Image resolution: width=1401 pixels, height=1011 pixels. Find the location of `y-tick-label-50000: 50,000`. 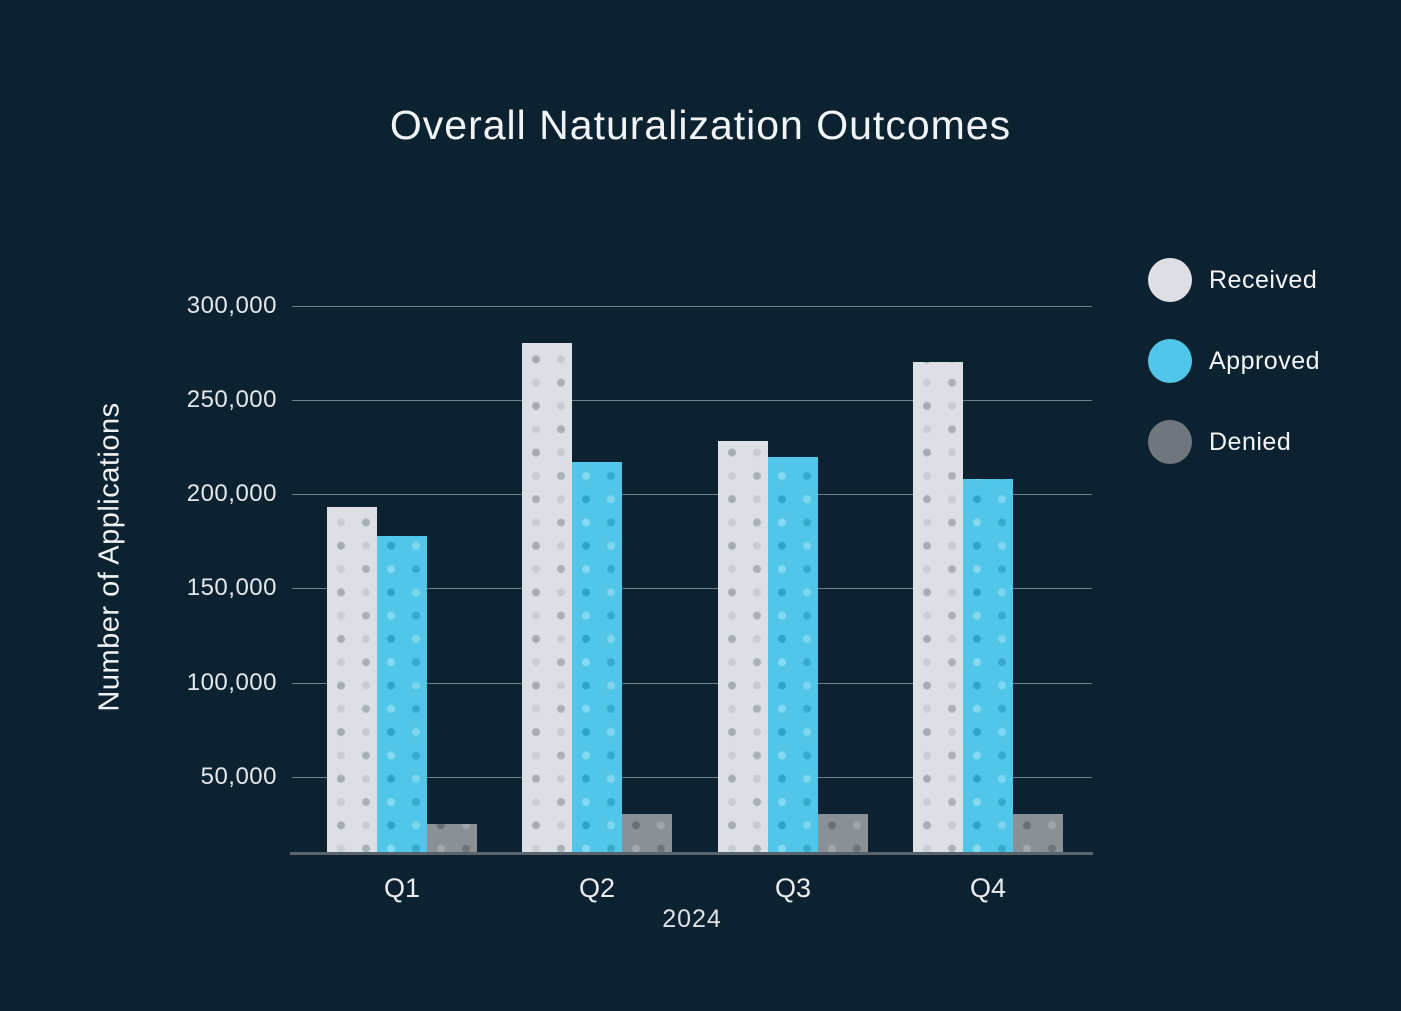

y-tick-label-50000: 50,000 is located at coordinates (238, 776).